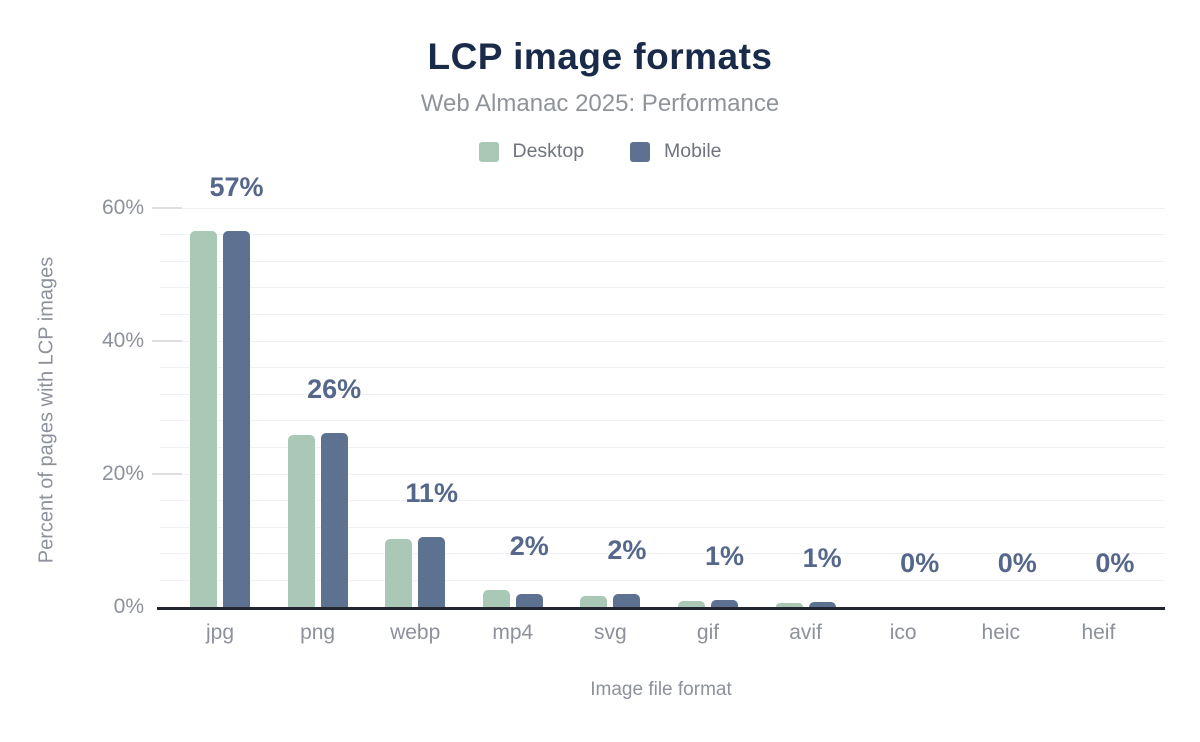 Image resolution: width=1200 pixels, height=742 pixels. What do you see at coordinates (610, 632) in the screenshot?
I see `x-tick-label: svg` at bounding box center [610, 632].